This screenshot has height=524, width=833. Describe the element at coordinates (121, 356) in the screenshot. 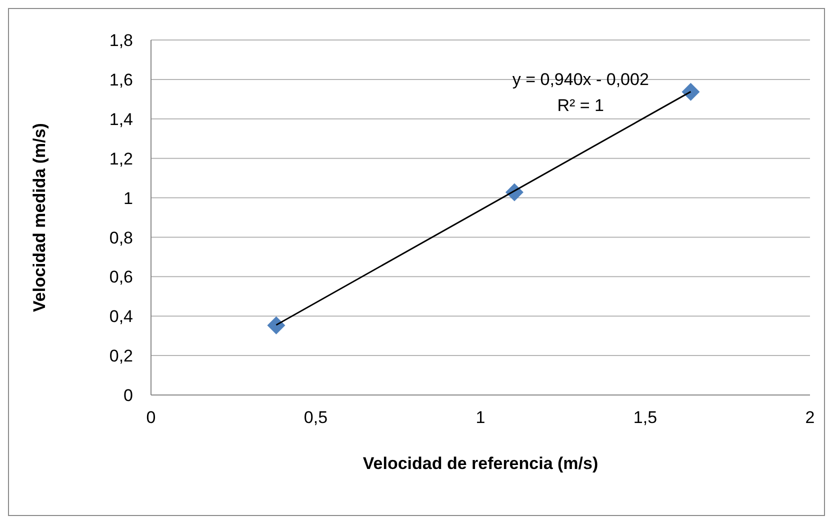

I see `y-tick-label: 0,2` at that location.